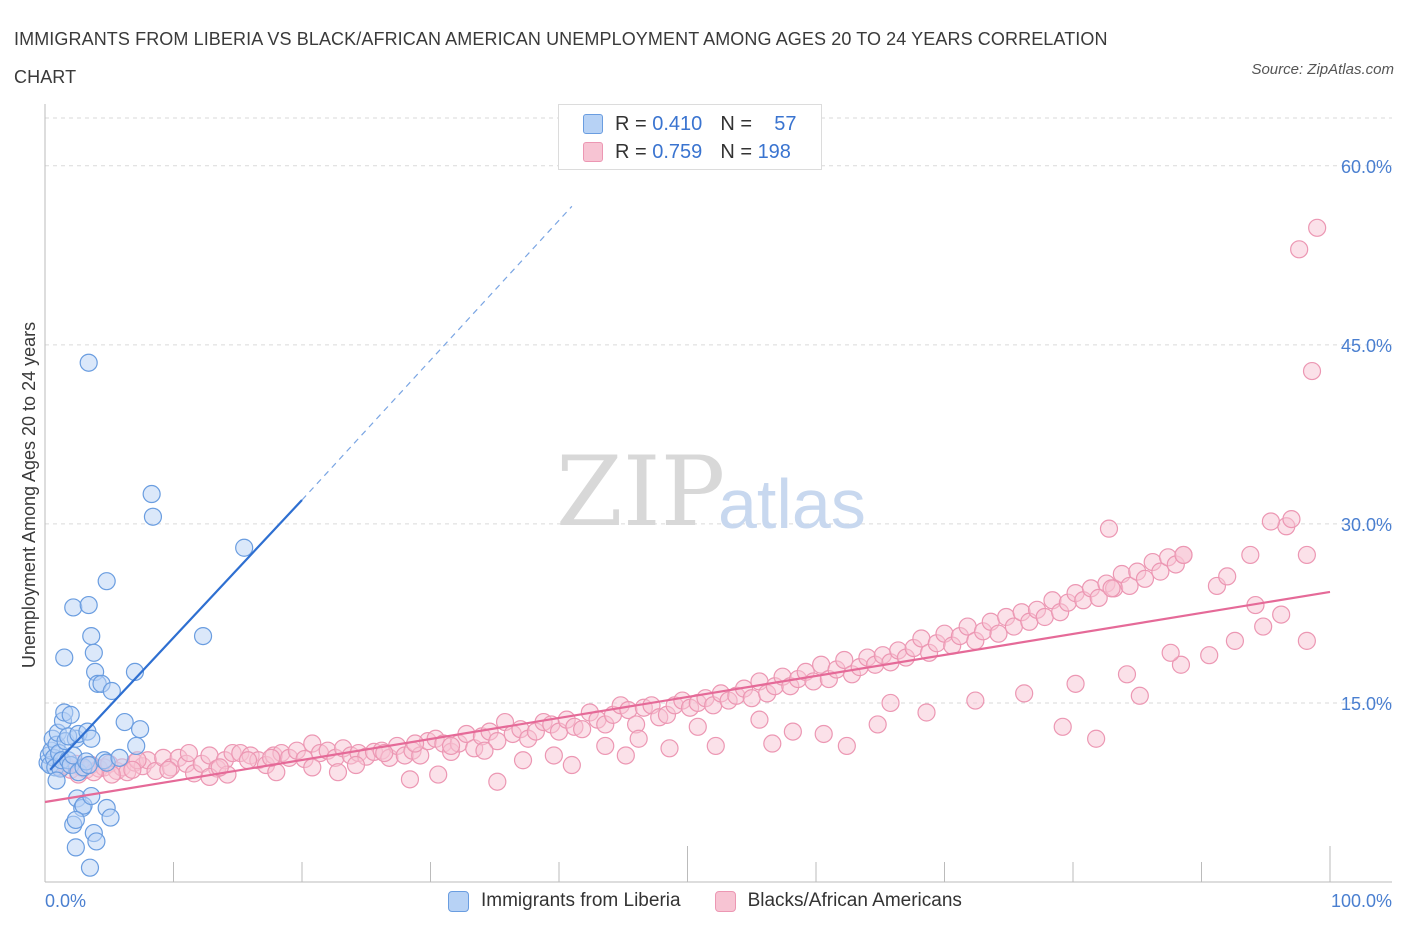 The height and width of the screenshot is (930, 1406). I want to click on legend-row-black: R = 0.759 N = 198, so click(687, 152).